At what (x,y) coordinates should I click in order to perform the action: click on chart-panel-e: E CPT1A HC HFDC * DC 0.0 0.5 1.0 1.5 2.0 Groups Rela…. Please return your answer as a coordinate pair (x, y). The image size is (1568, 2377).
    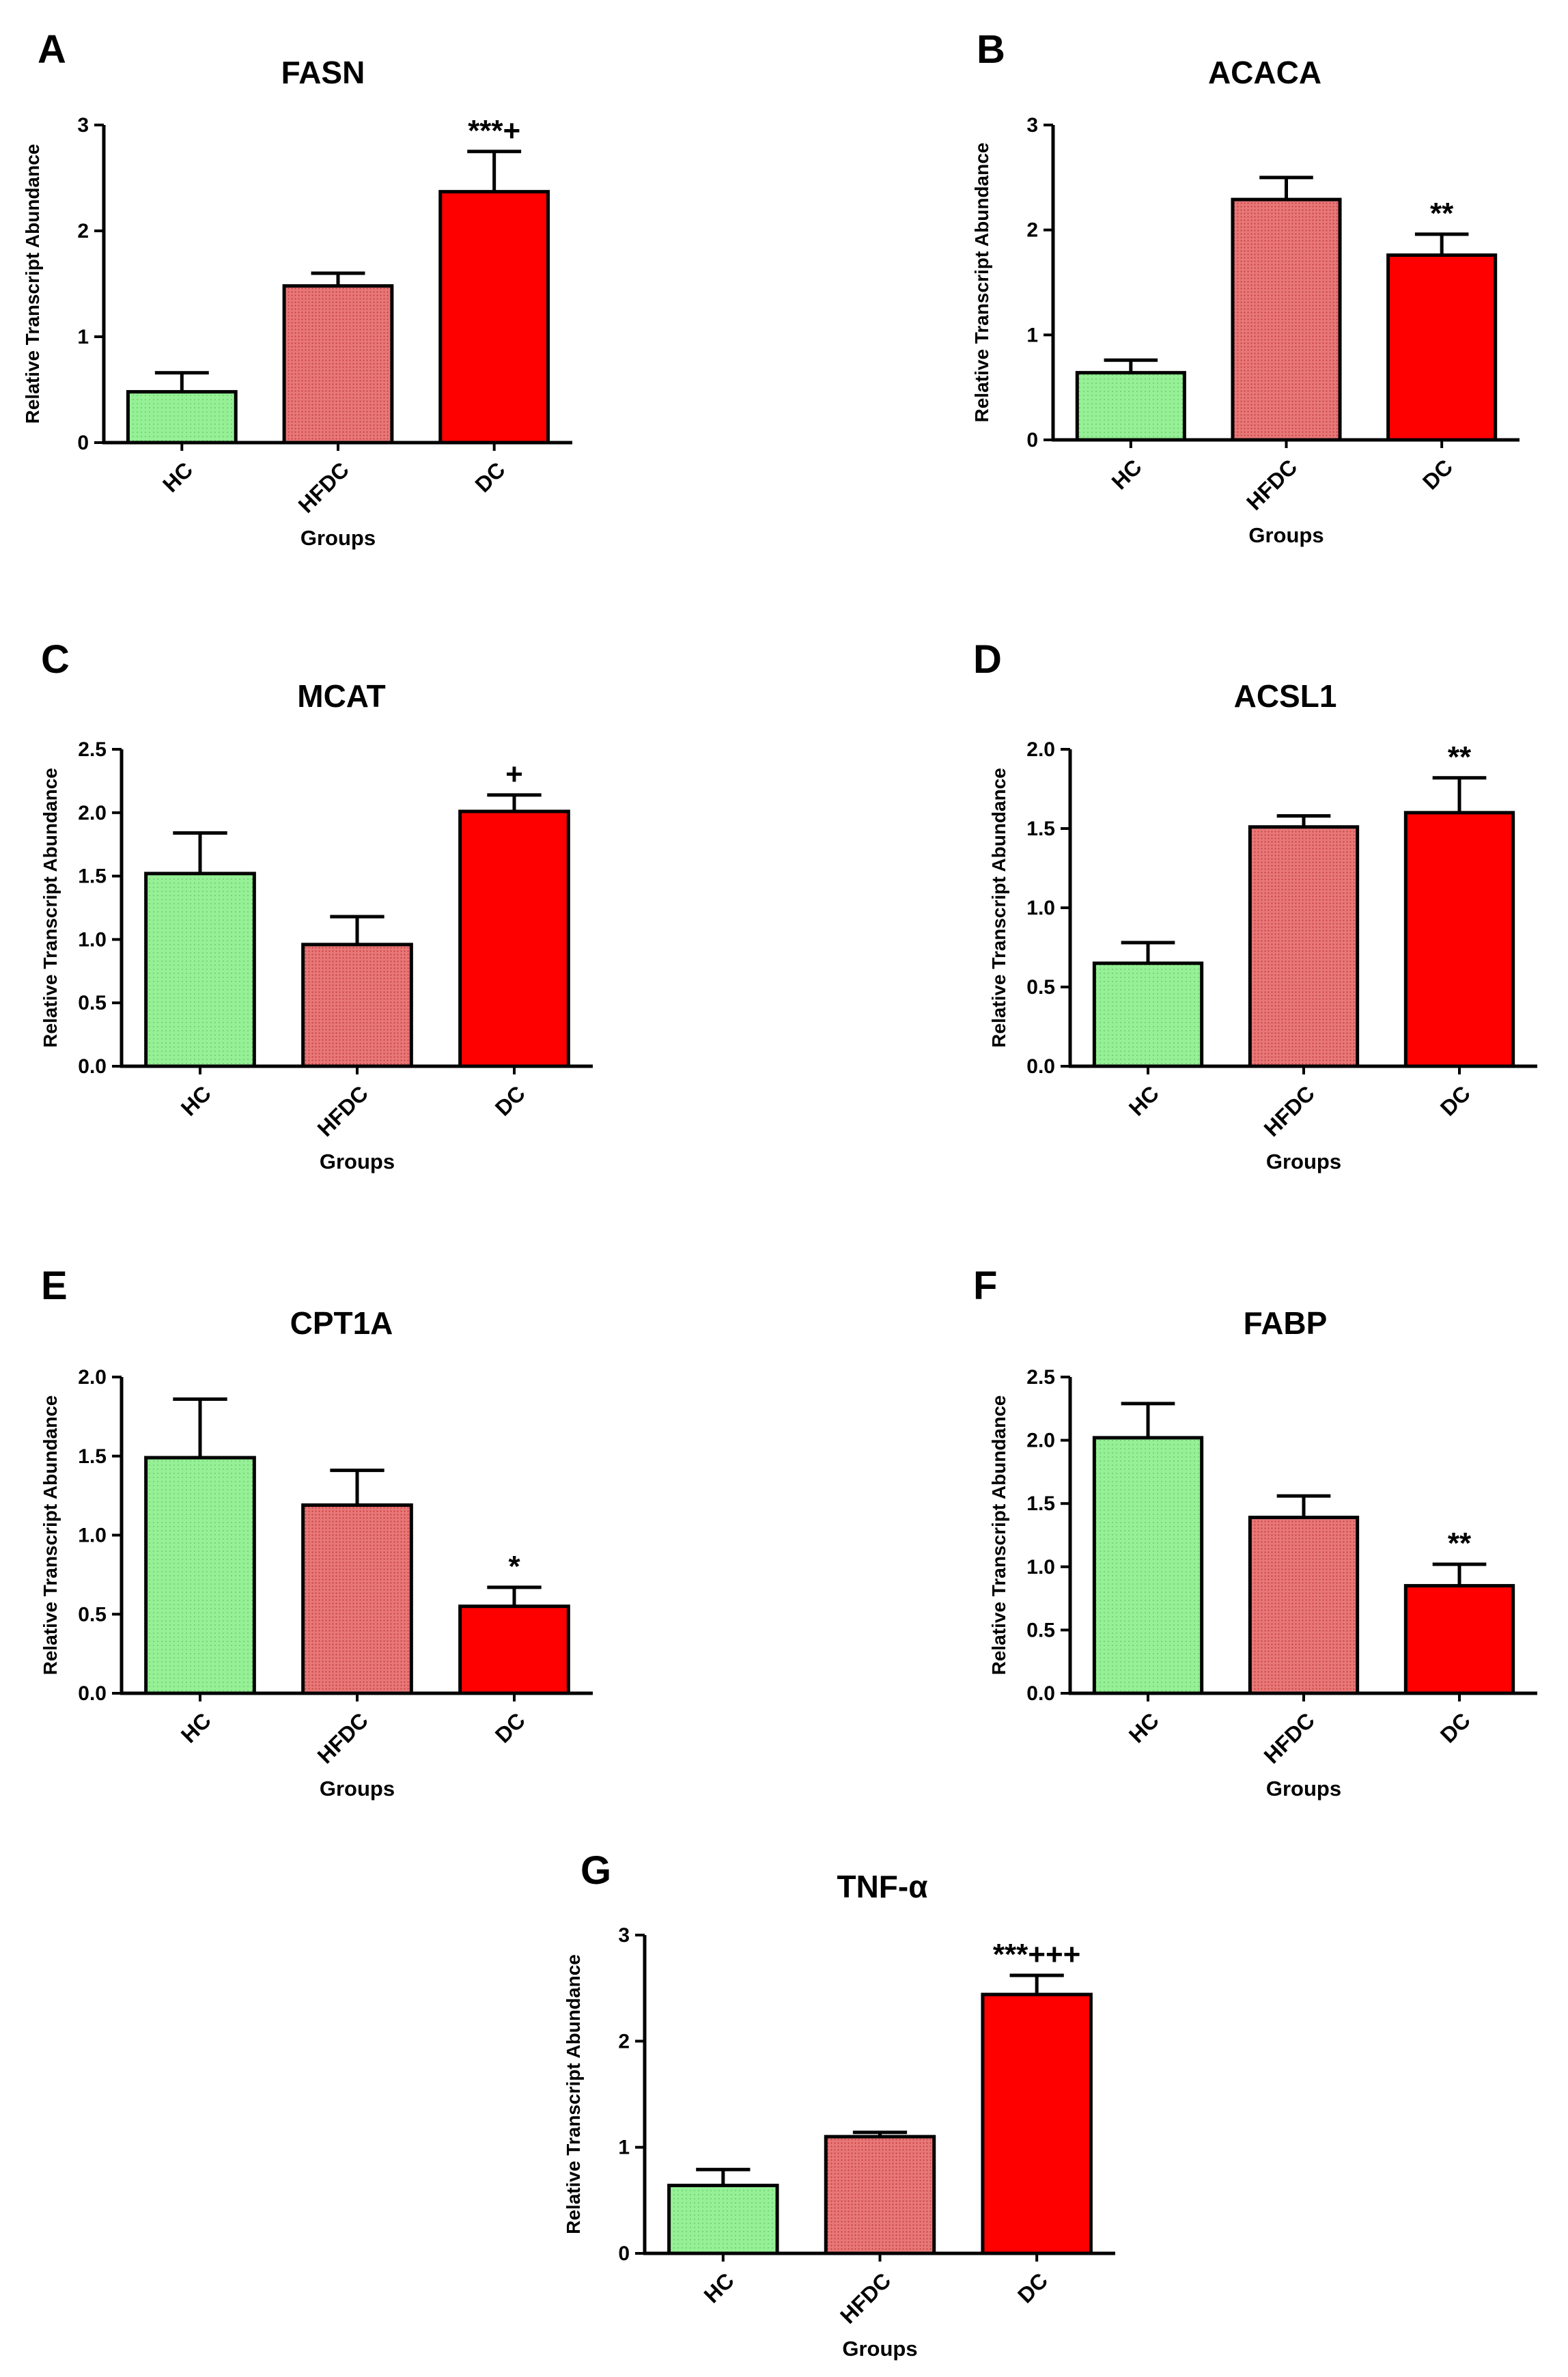
    Looking at the image, I should click on (316, 1532).